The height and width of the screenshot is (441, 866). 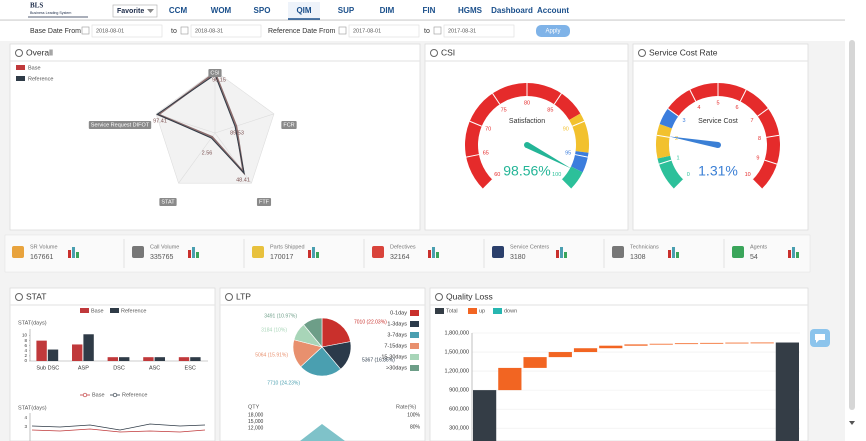 I want to click on axis-title: STAT(days), so click(x=32, y=323).